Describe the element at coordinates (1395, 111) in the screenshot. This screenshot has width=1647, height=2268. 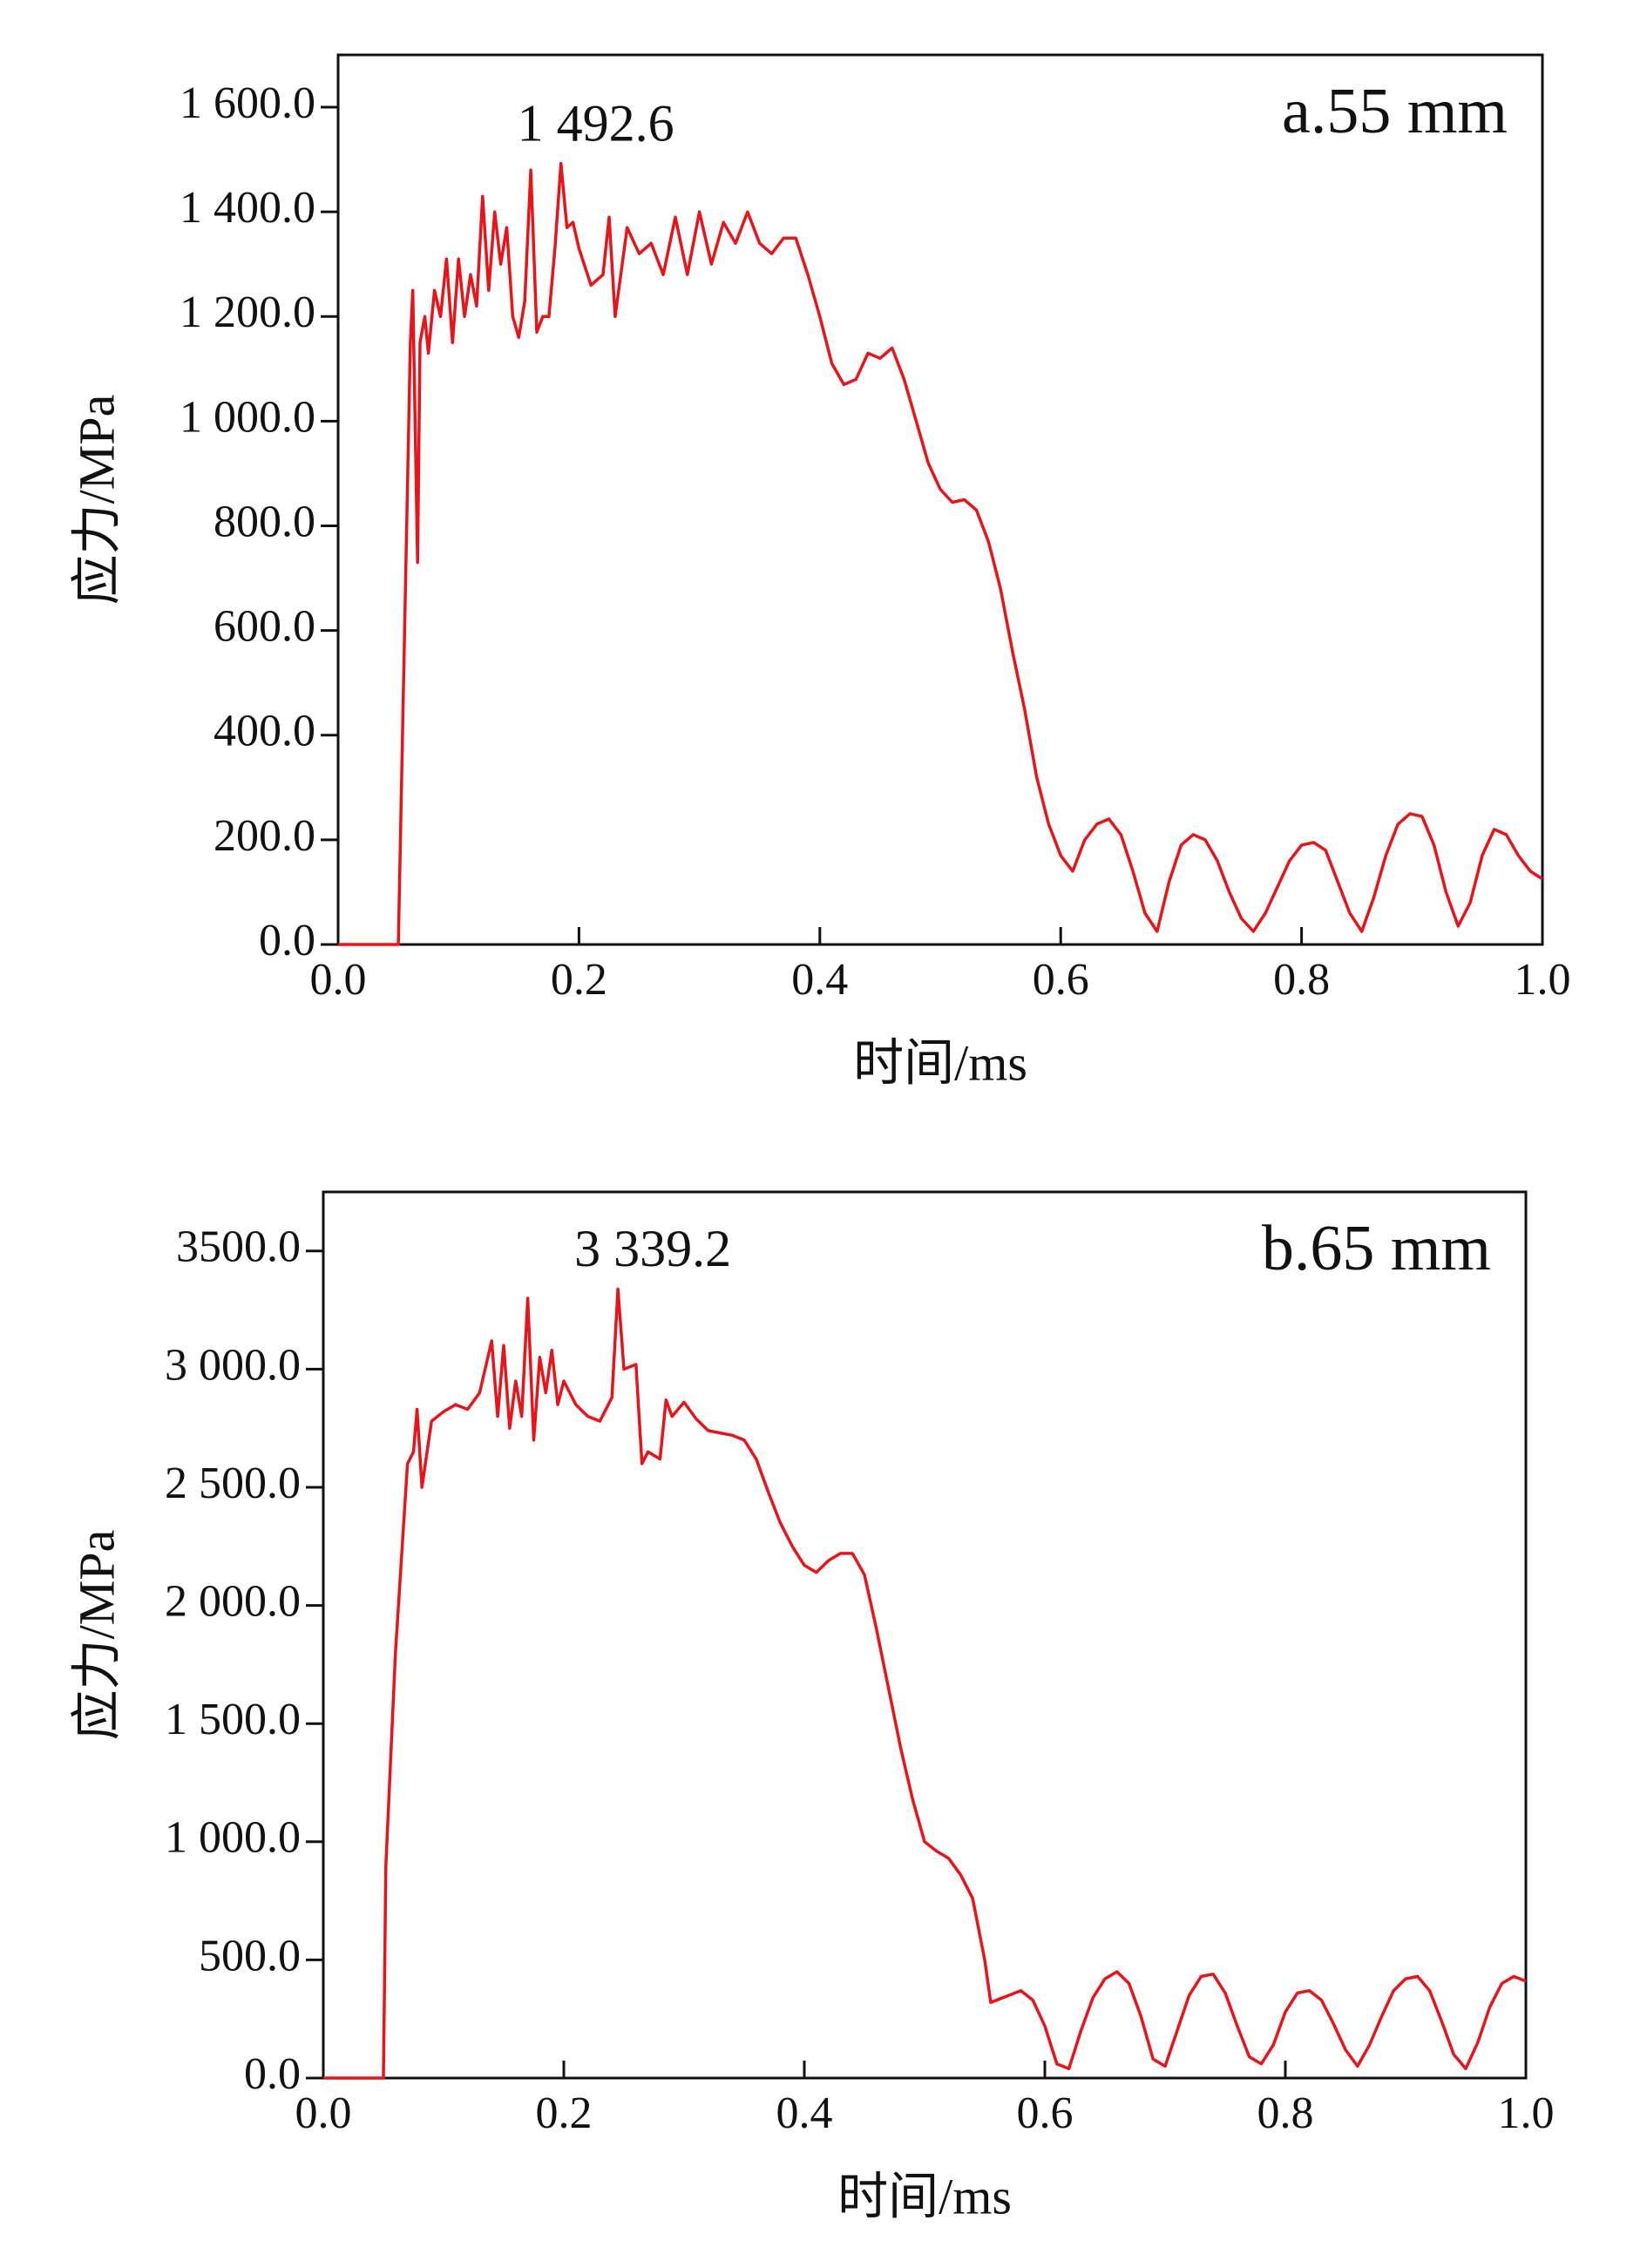
I see `panel-label: a.55 mm` at that location.